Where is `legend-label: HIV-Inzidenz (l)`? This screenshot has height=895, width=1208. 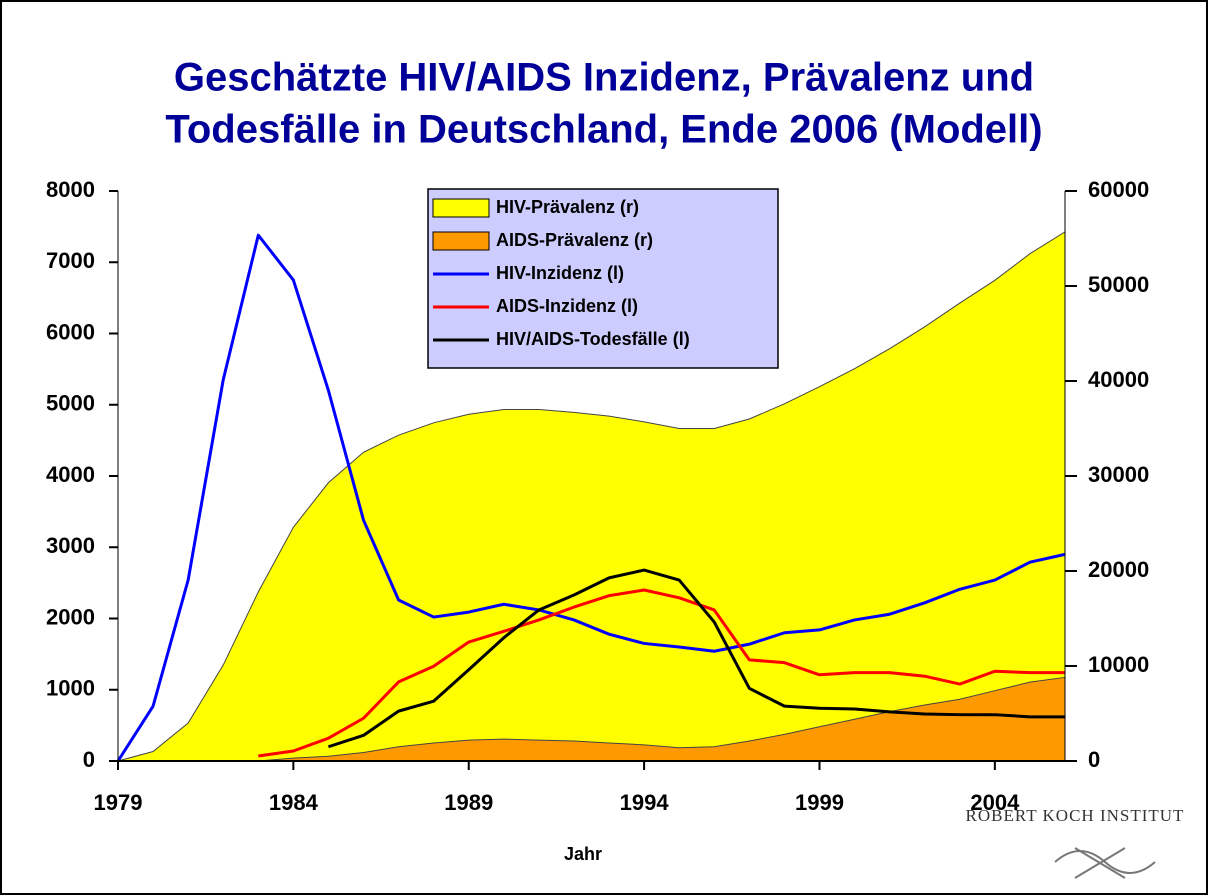
legend-label: HIV-Inzidenz (l) is located at coordinates (560, 273).